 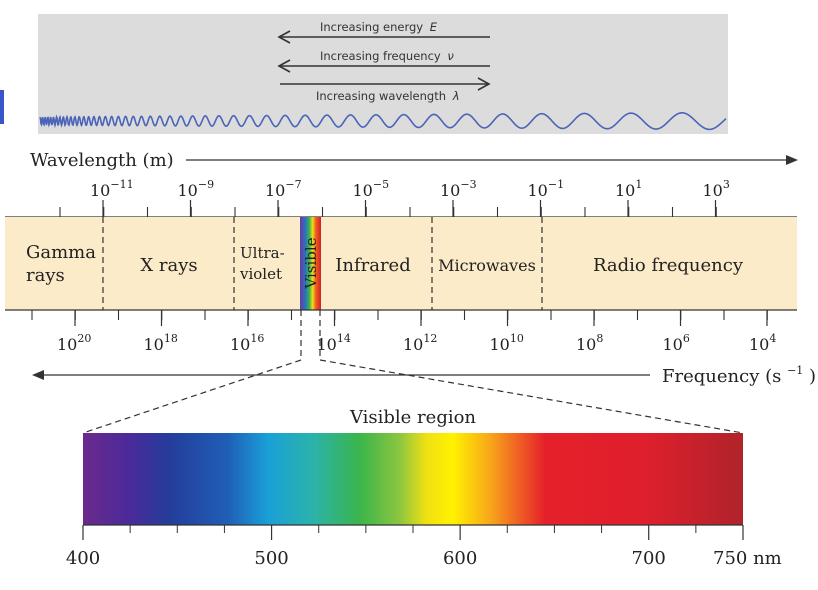 I want to click on wavelength-tick-label: 10⁻⁵, so click(x=371, y=189).